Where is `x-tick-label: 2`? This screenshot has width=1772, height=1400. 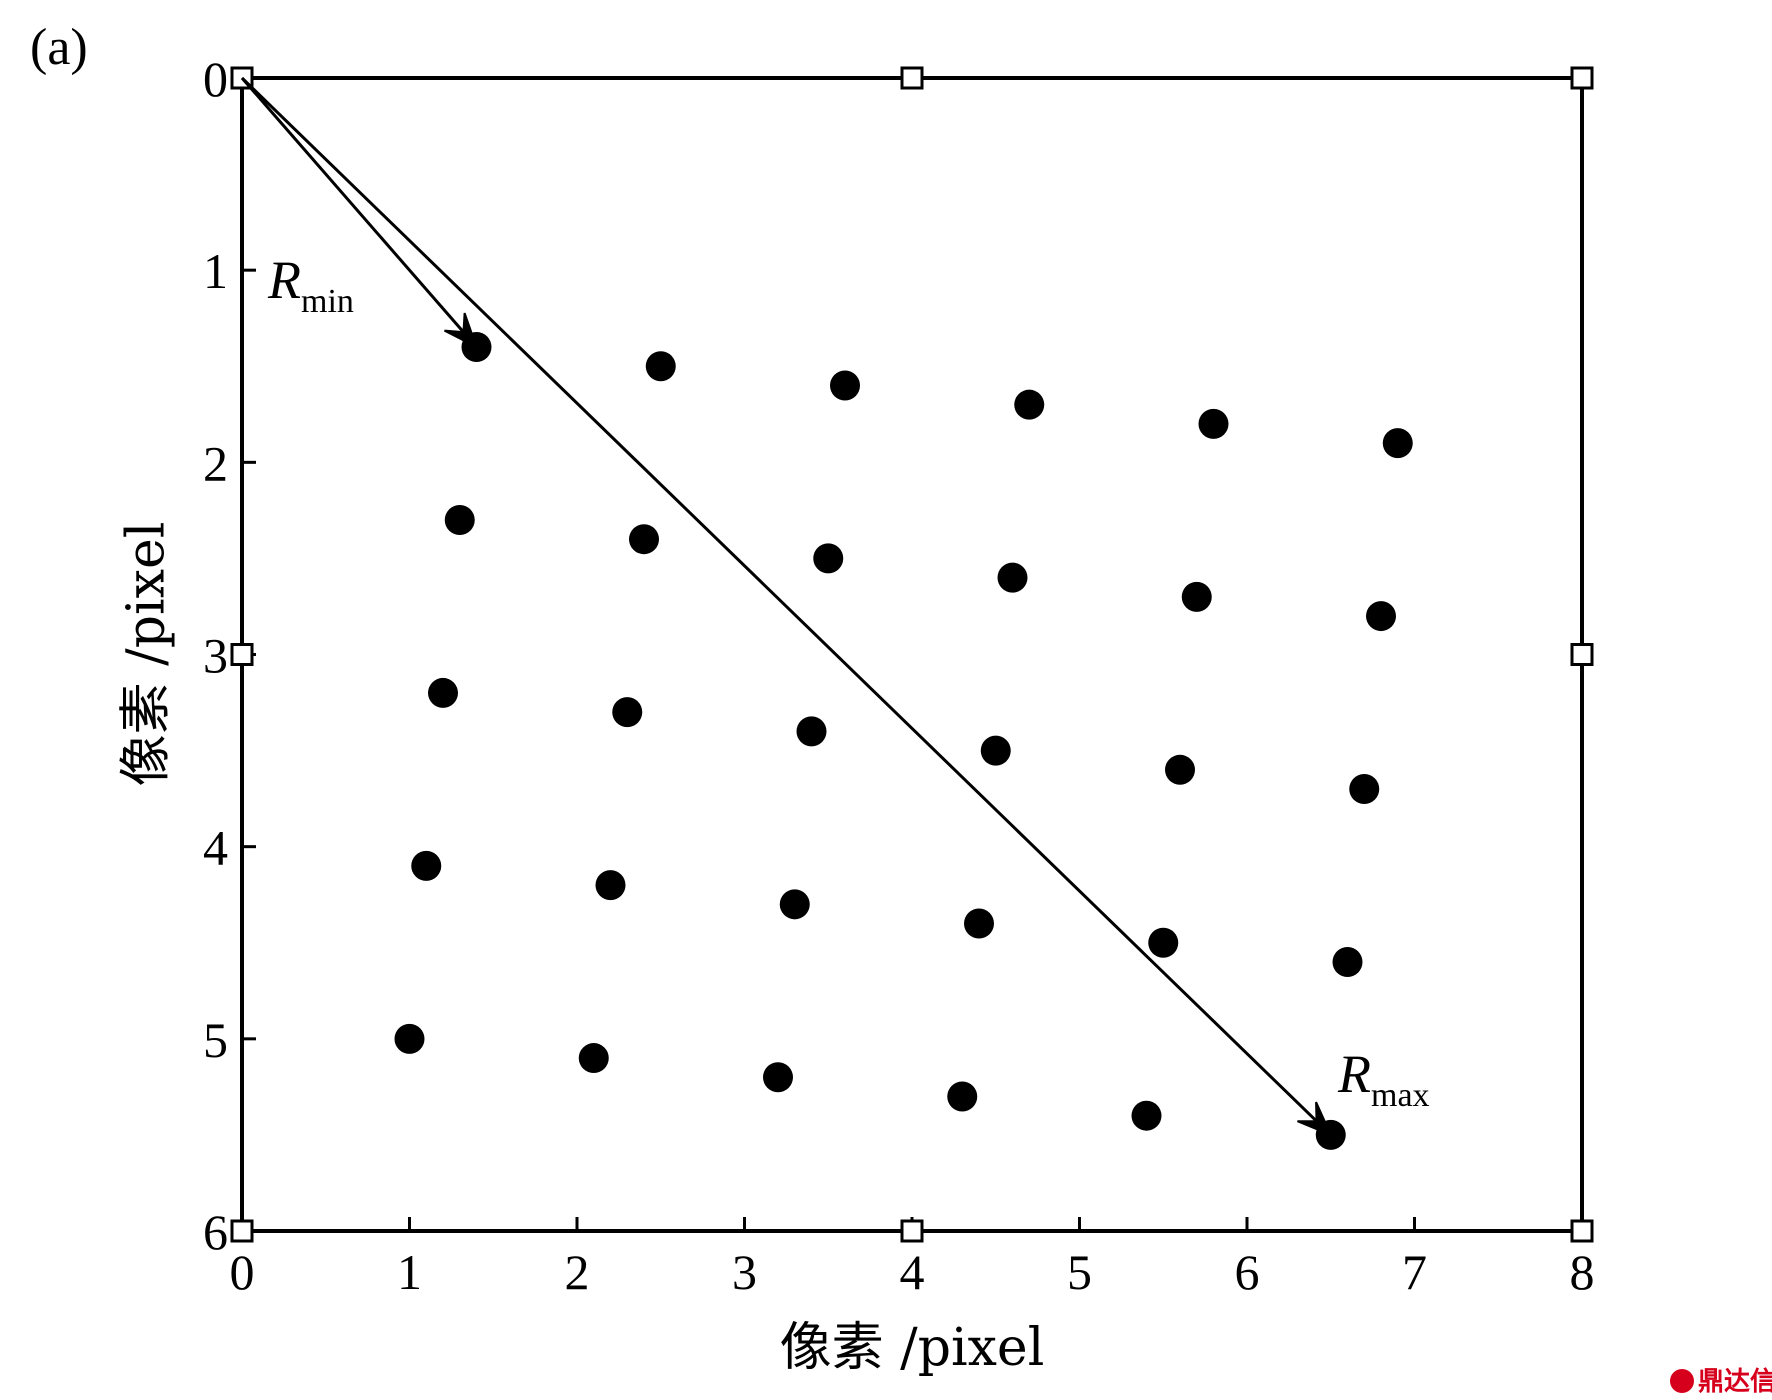
x-tick-label: 2 is located at coordinates (577, 1272).